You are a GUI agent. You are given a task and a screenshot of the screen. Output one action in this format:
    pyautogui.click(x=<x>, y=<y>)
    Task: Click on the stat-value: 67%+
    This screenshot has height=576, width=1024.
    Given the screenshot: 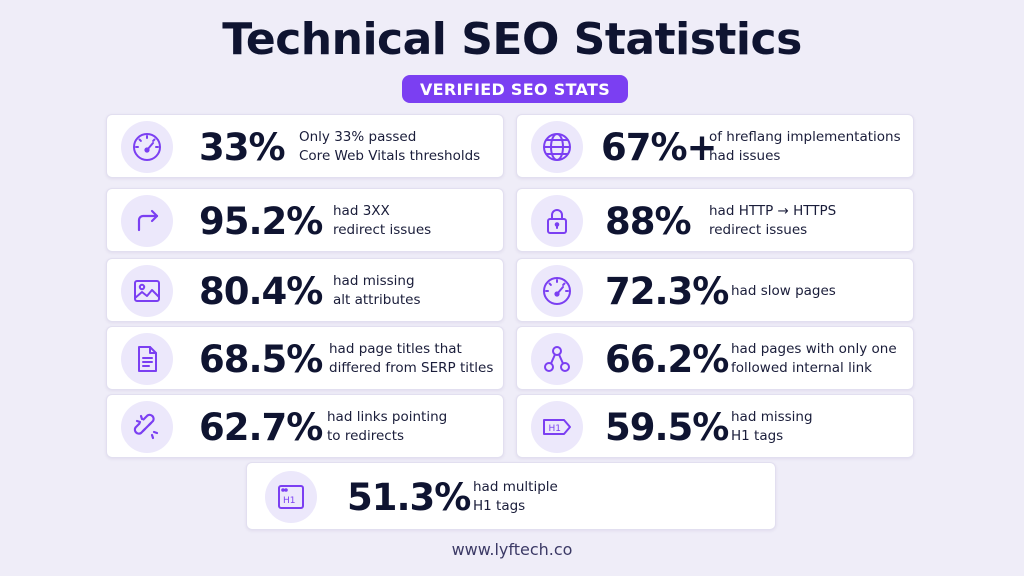 What is the action you would take?
    pyautogui.click(x=659, y=147)
    